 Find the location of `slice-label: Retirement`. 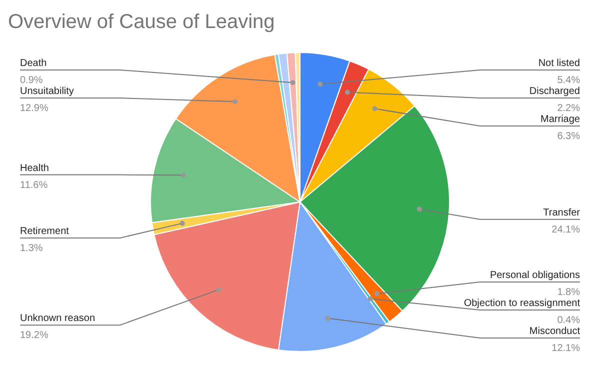

slice-label: Retirement is located at coordinates (45, 231).